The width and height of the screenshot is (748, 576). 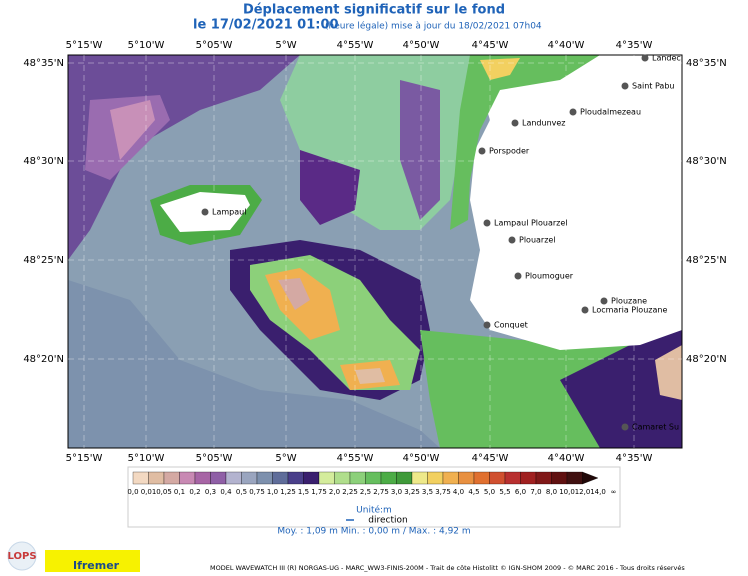 What do you see at coordinates (458, 492) in the screenshot?
I see `legend-label: 4,0` at bounding box center [458, 492].